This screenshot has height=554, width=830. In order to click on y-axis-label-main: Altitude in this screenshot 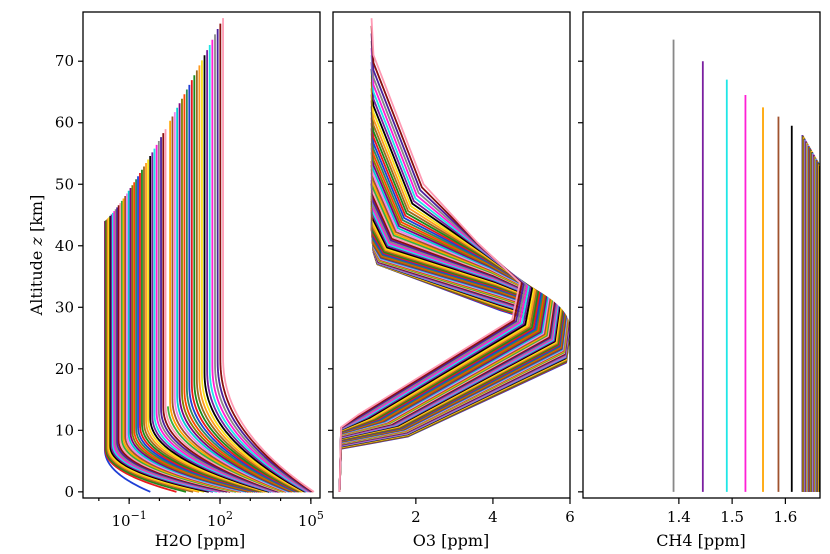, I will do `click(36, 284)`.